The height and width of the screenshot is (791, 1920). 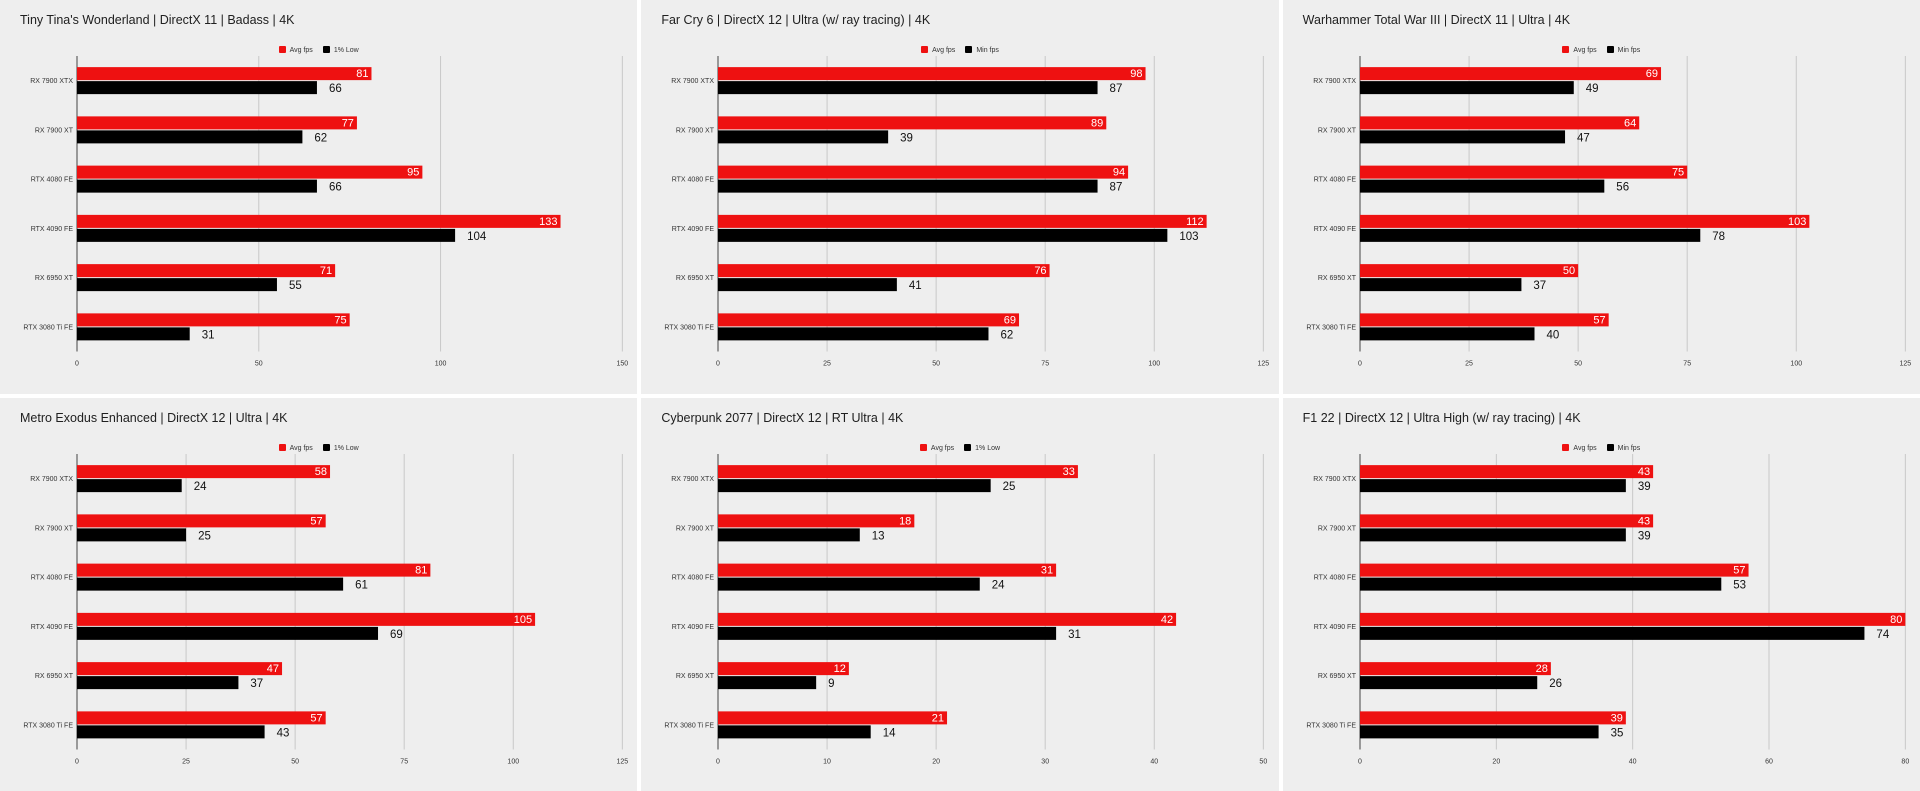 I want to click on data-label: 25, so click(x=1009, y=487).